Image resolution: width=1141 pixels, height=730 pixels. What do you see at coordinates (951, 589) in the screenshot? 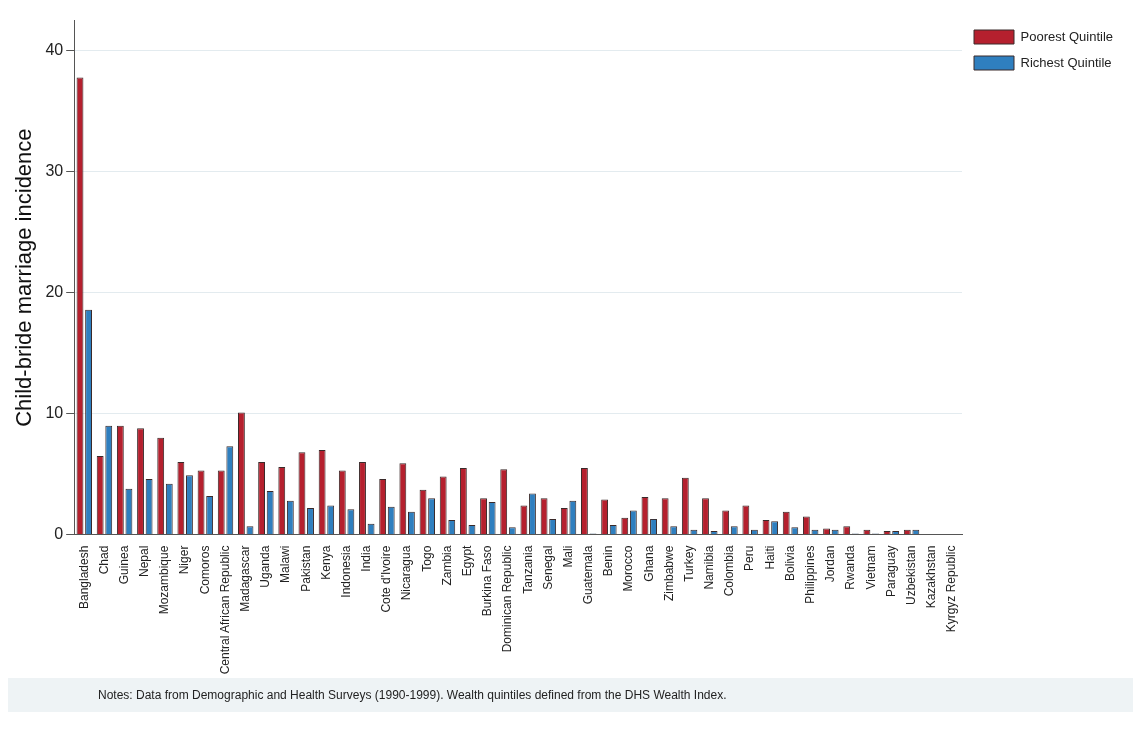
I see `x-tick-label: Kyrgyz Republic` at bounding box center [951, 589].